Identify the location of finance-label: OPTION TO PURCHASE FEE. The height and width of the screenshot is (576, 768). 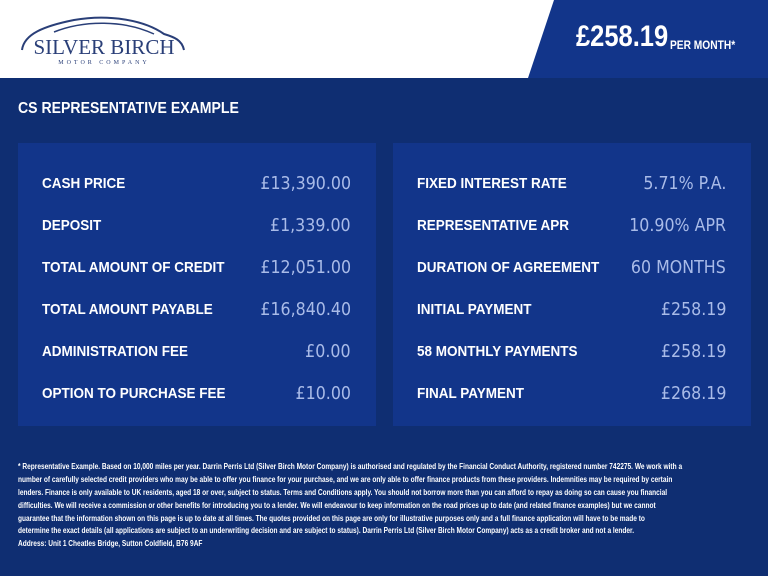
(134, 393).